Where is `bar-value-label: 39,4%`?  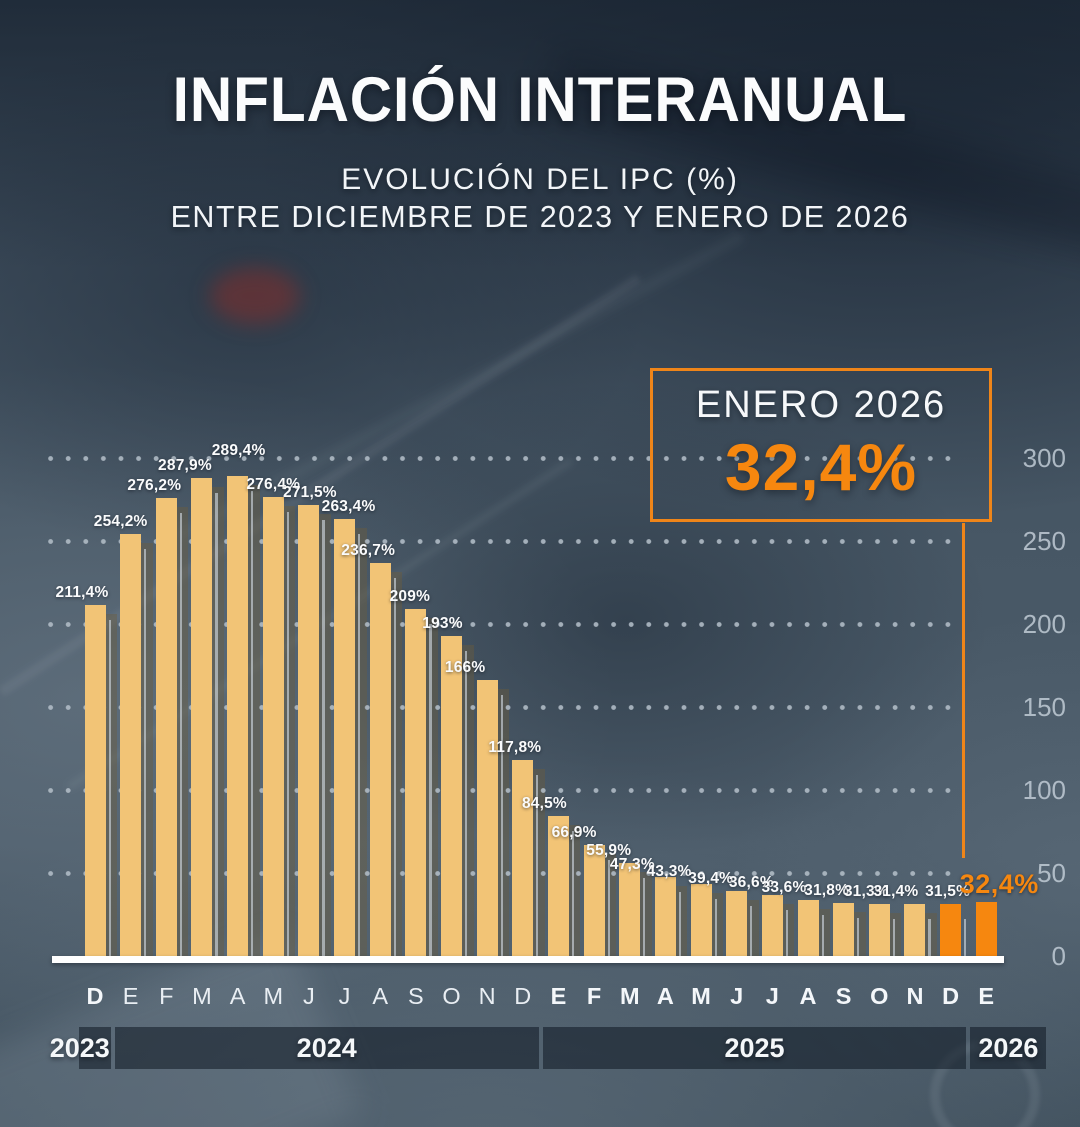 bar-value-label: 39,4% is located at coordinates (711, 878).